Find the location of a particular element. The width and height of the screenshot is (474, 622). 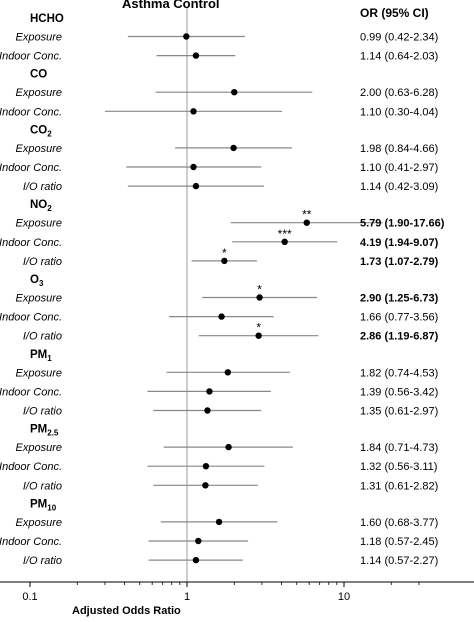

group-header: HCHO is located at coordinates (47, 19).